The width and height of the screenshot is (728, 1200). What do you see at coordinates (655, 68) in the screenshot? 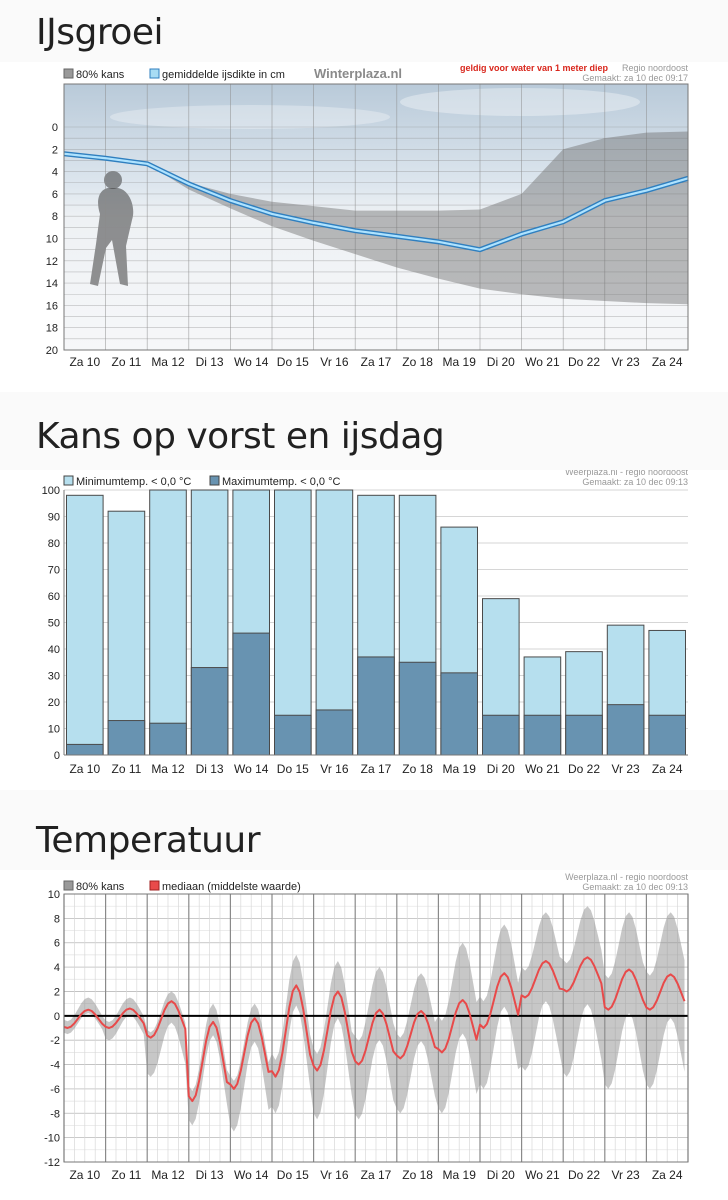
I see `region-label: Regio noordoost` at bounding box center [655, 68].